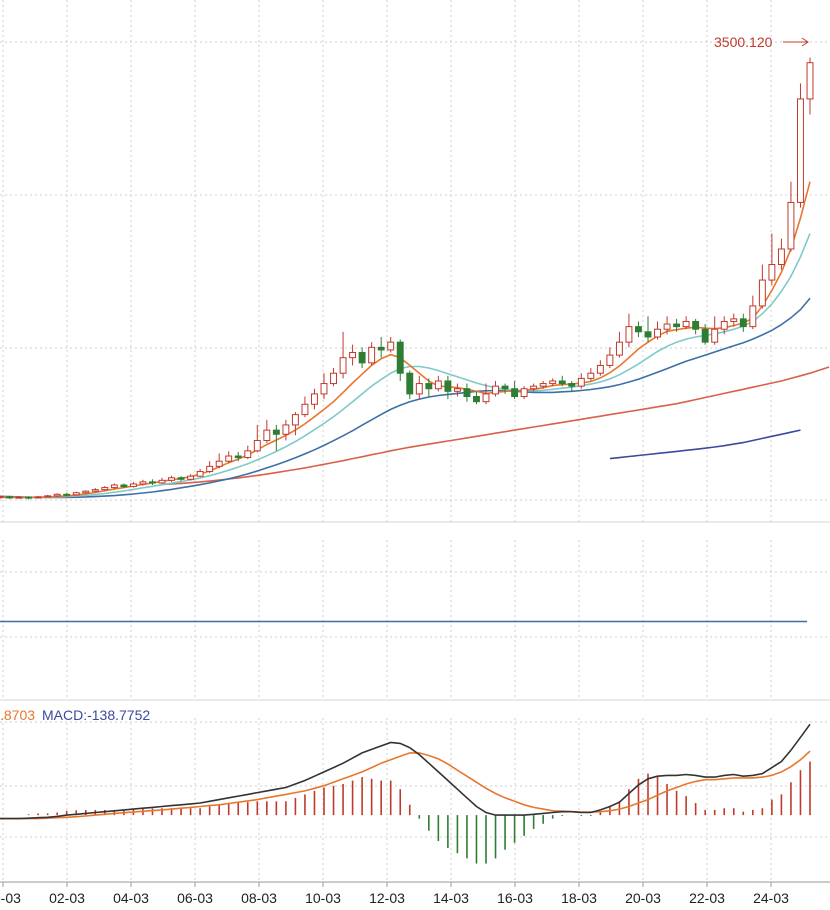  I want to click on last-price-label: 3500.120, so click(743, 42).